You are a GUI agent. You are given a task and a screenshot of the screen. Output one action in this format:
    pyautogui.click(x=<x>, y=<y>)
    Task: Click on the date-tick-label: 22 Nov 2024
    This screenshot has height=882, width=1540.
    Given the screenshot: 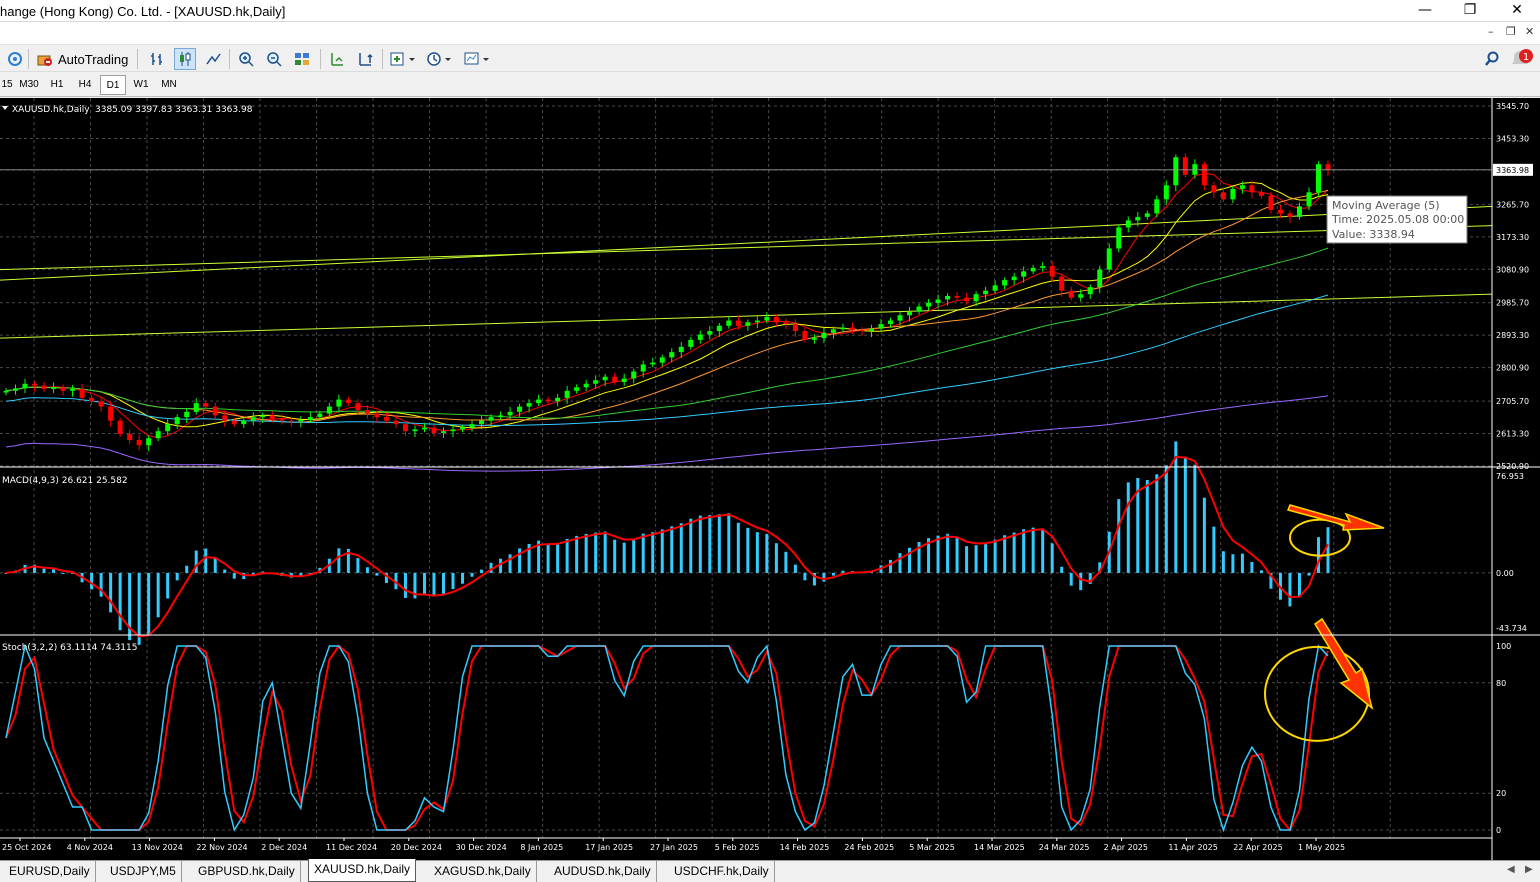 What is the action you would take?
    pyautogui.click(x=221, y=847)
    